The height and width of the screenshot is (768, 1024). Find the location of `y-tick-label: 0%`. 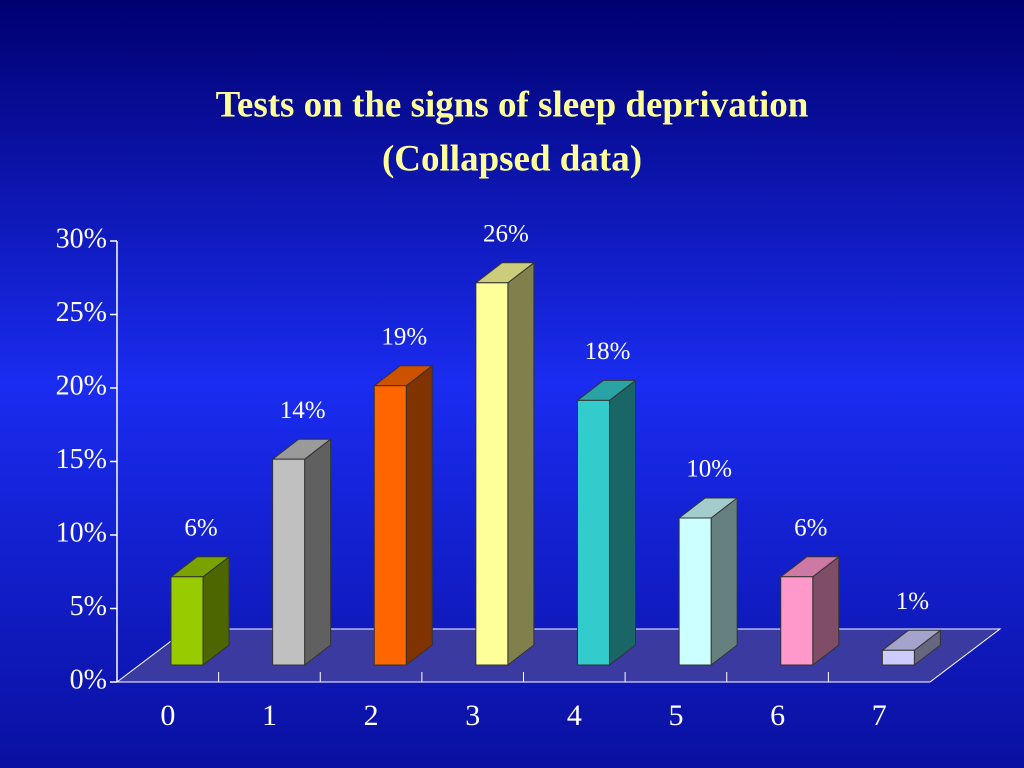

y-tick-label: 0% is located at coordinates (88, 679).